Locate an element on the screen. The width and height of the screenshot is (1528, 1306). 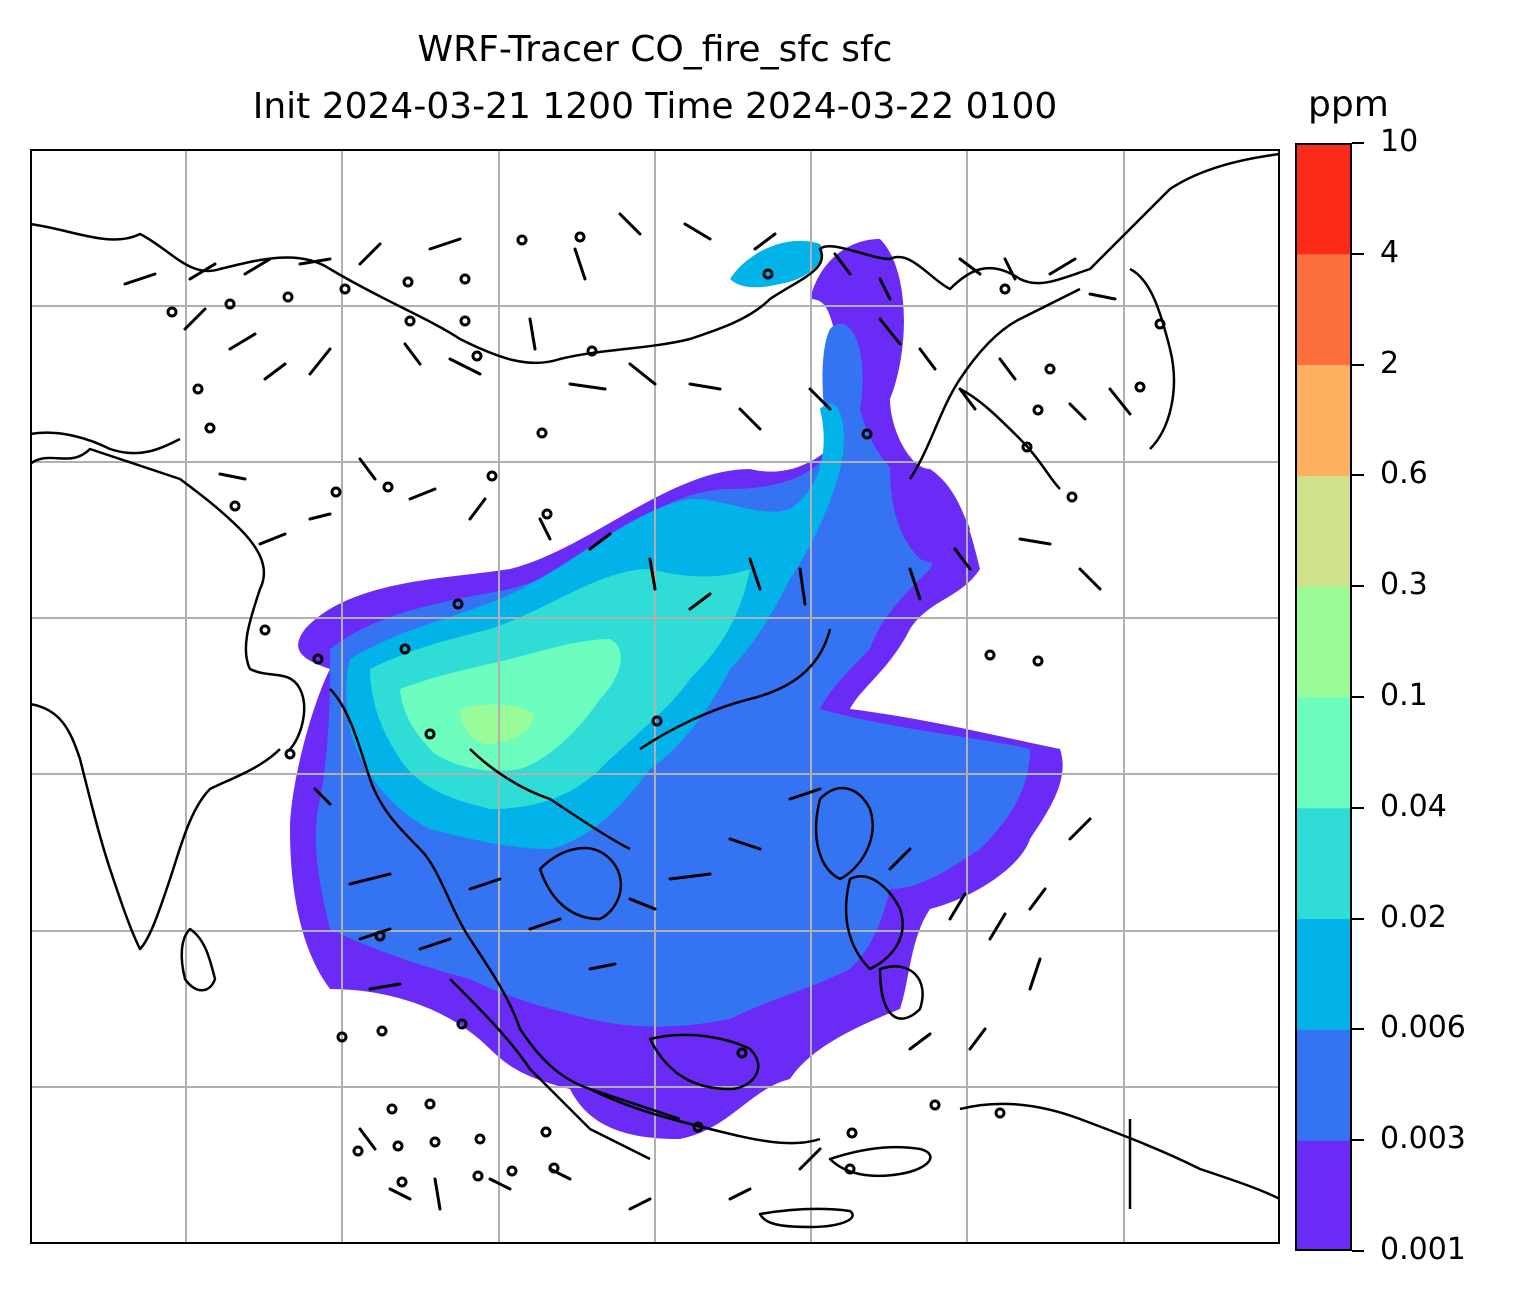
colorbar is located at coordinates (1323, 697).